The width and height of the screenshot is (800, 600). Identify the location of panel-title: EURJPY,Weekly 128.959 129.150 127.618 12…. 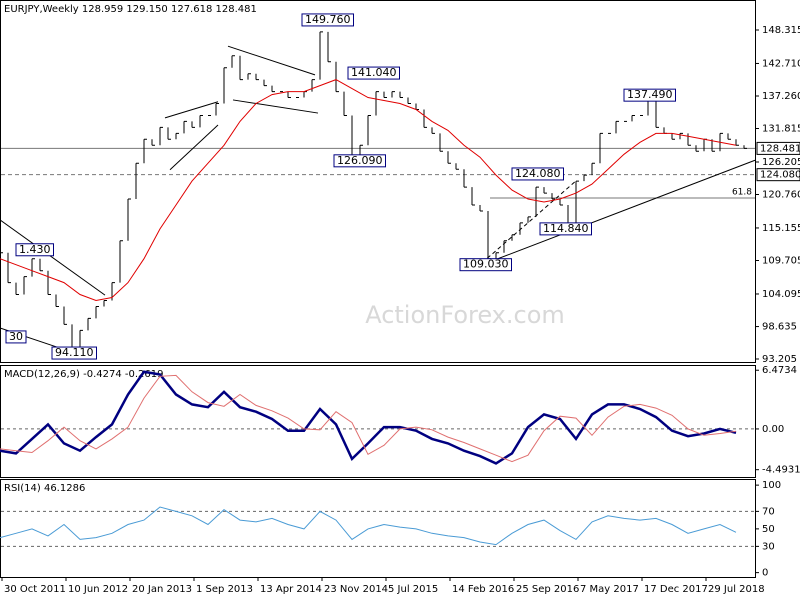
(130, 9).